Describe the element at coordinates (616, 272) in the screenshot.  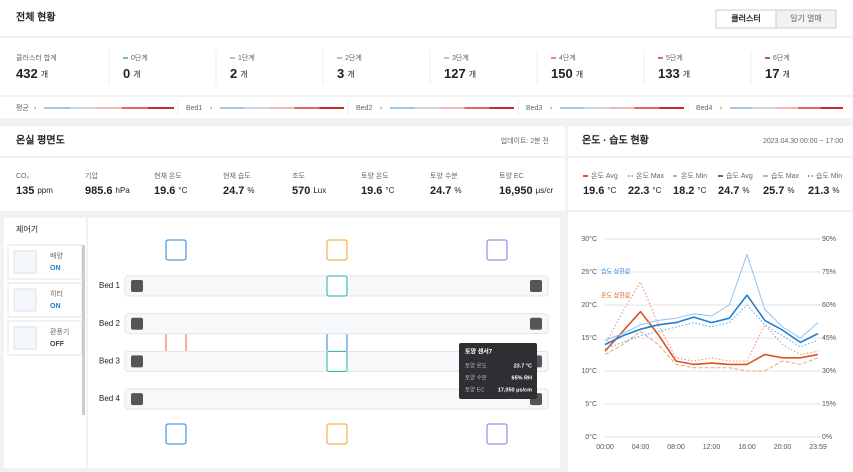
I see `annotation: 습도 상한값` at that location.